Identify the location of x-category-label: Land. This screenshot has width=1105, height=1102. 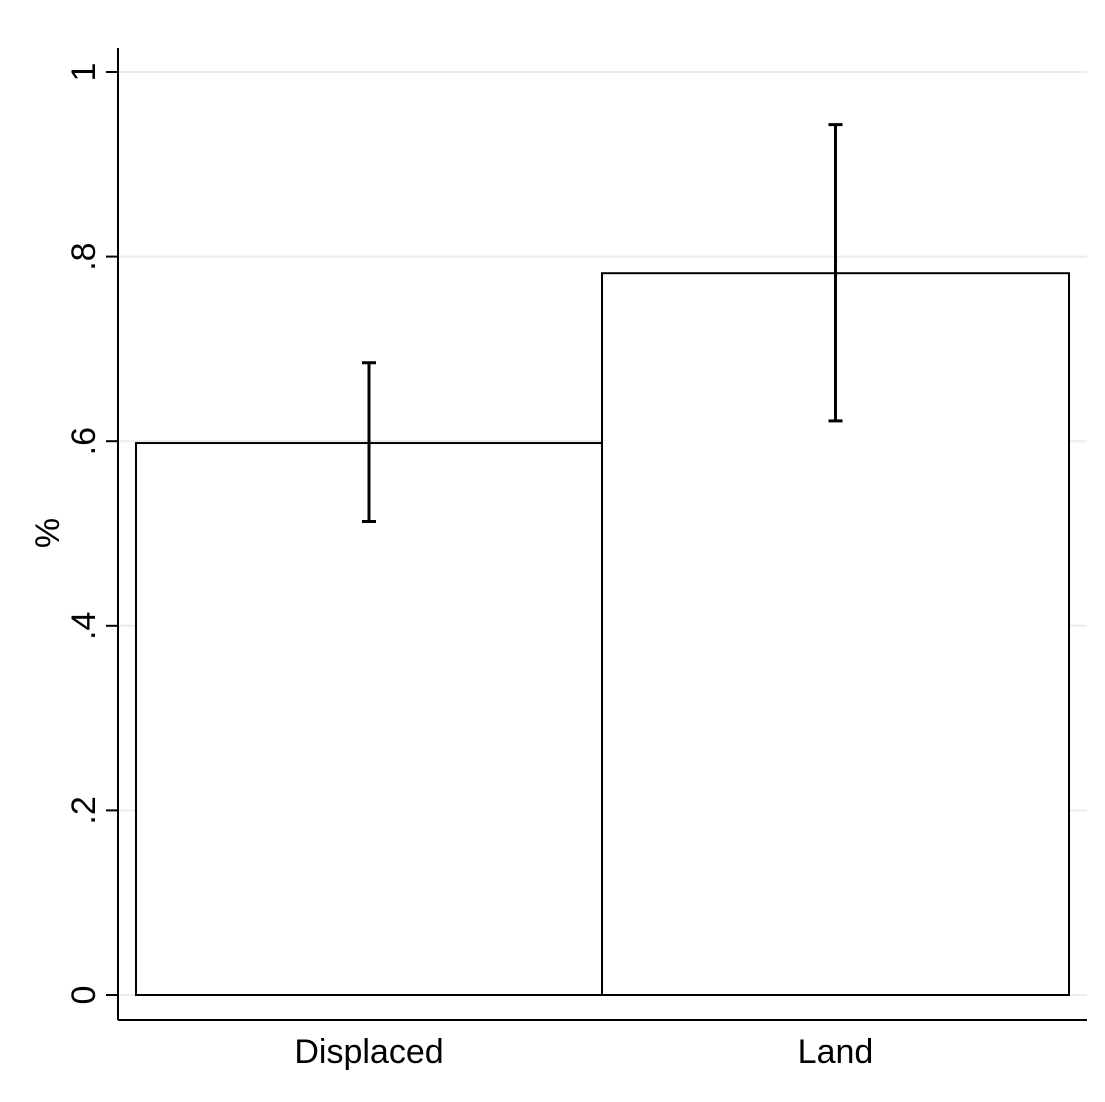
(836, 1052).